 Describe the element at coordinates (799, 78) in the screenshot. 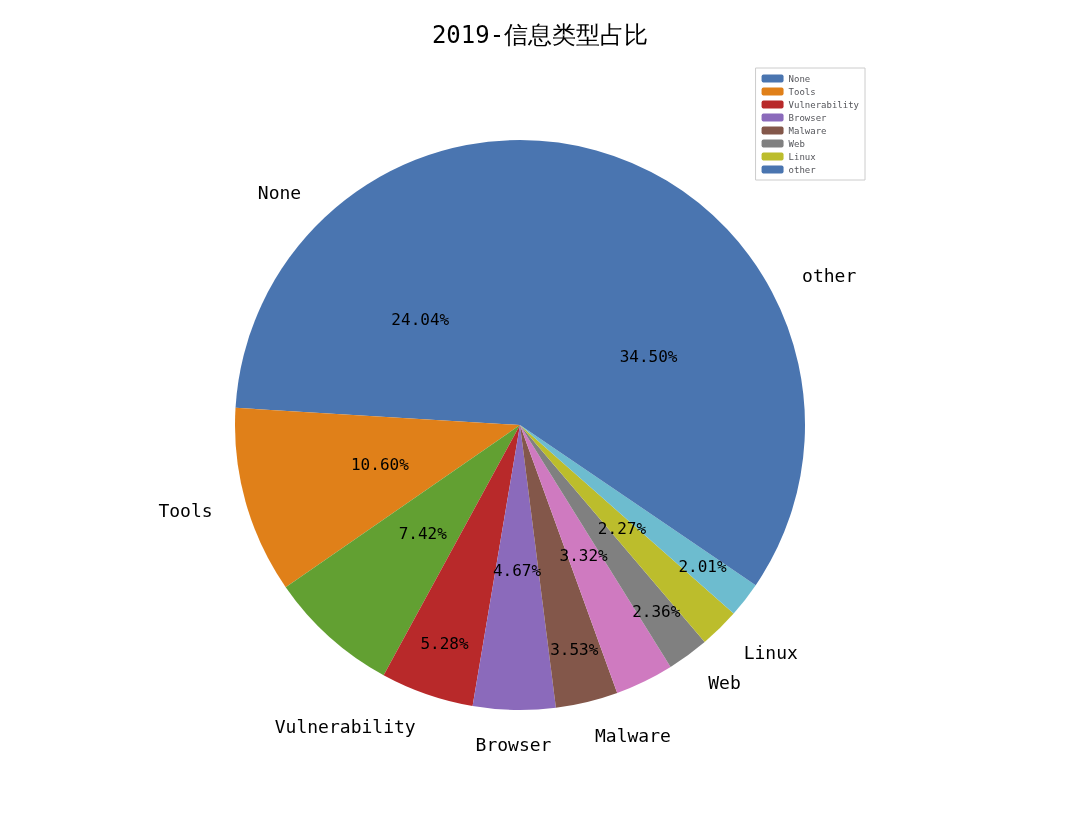

I see `legend-label: None` at that location.